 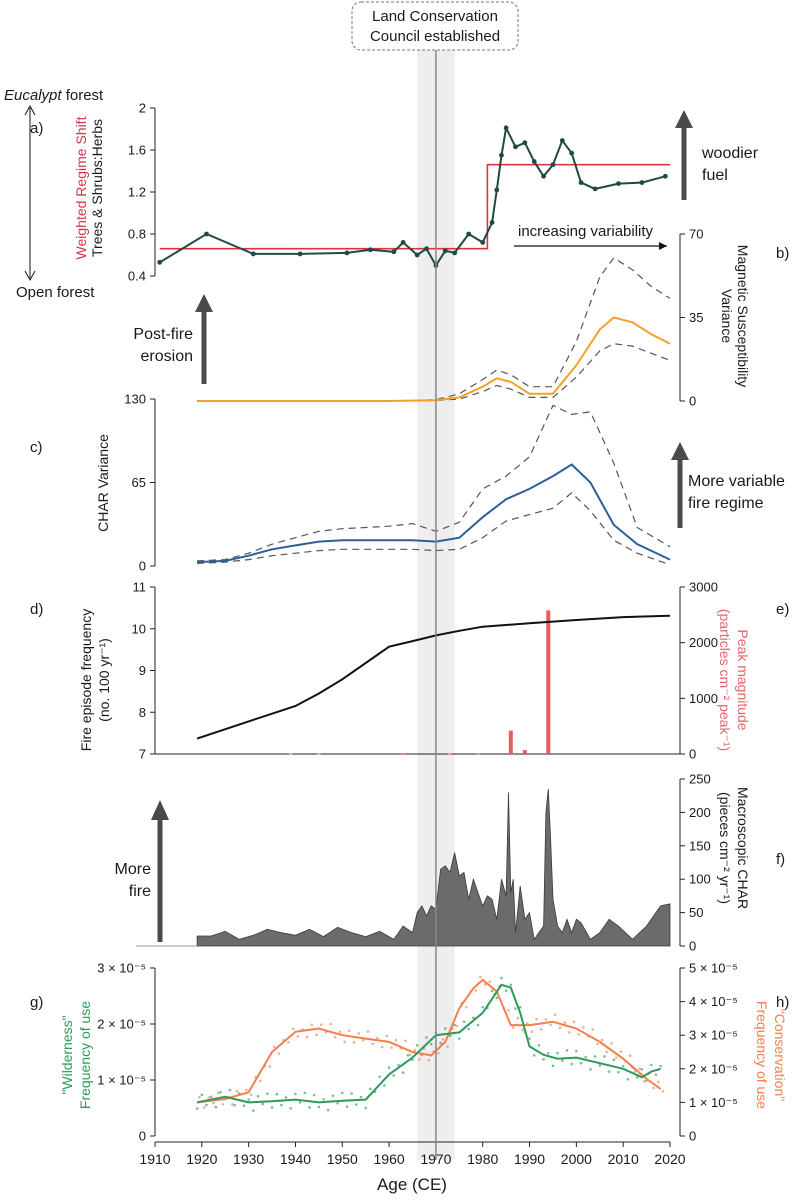 I want to click on panel-d-y-axis-tick-label: 10, so click(x=139, y=628).